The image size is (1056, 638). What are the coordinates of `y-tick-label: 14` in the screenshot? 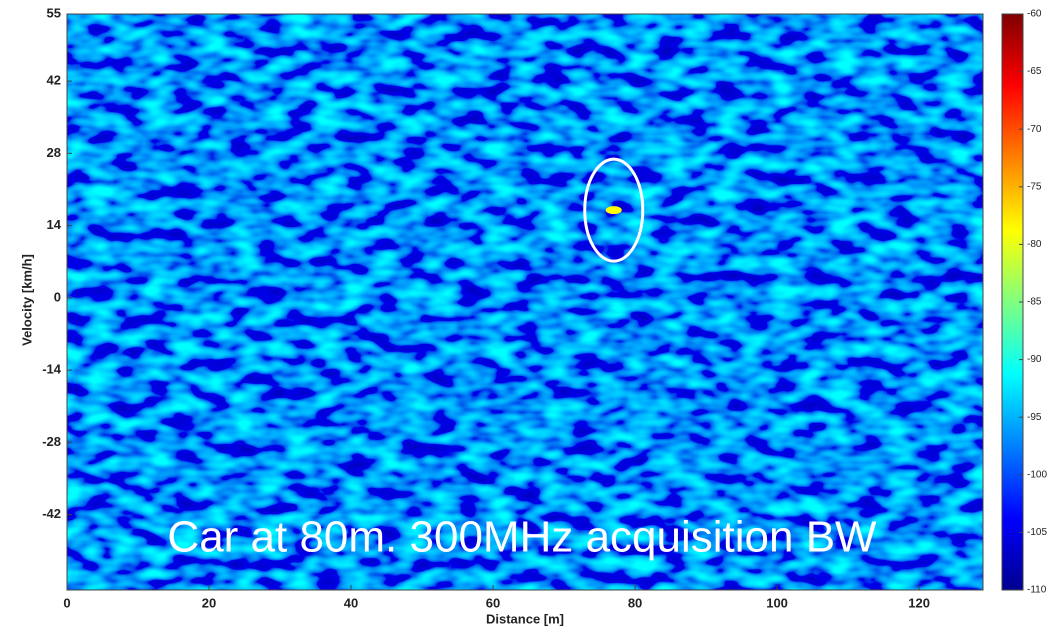 It's located at (54, 224).